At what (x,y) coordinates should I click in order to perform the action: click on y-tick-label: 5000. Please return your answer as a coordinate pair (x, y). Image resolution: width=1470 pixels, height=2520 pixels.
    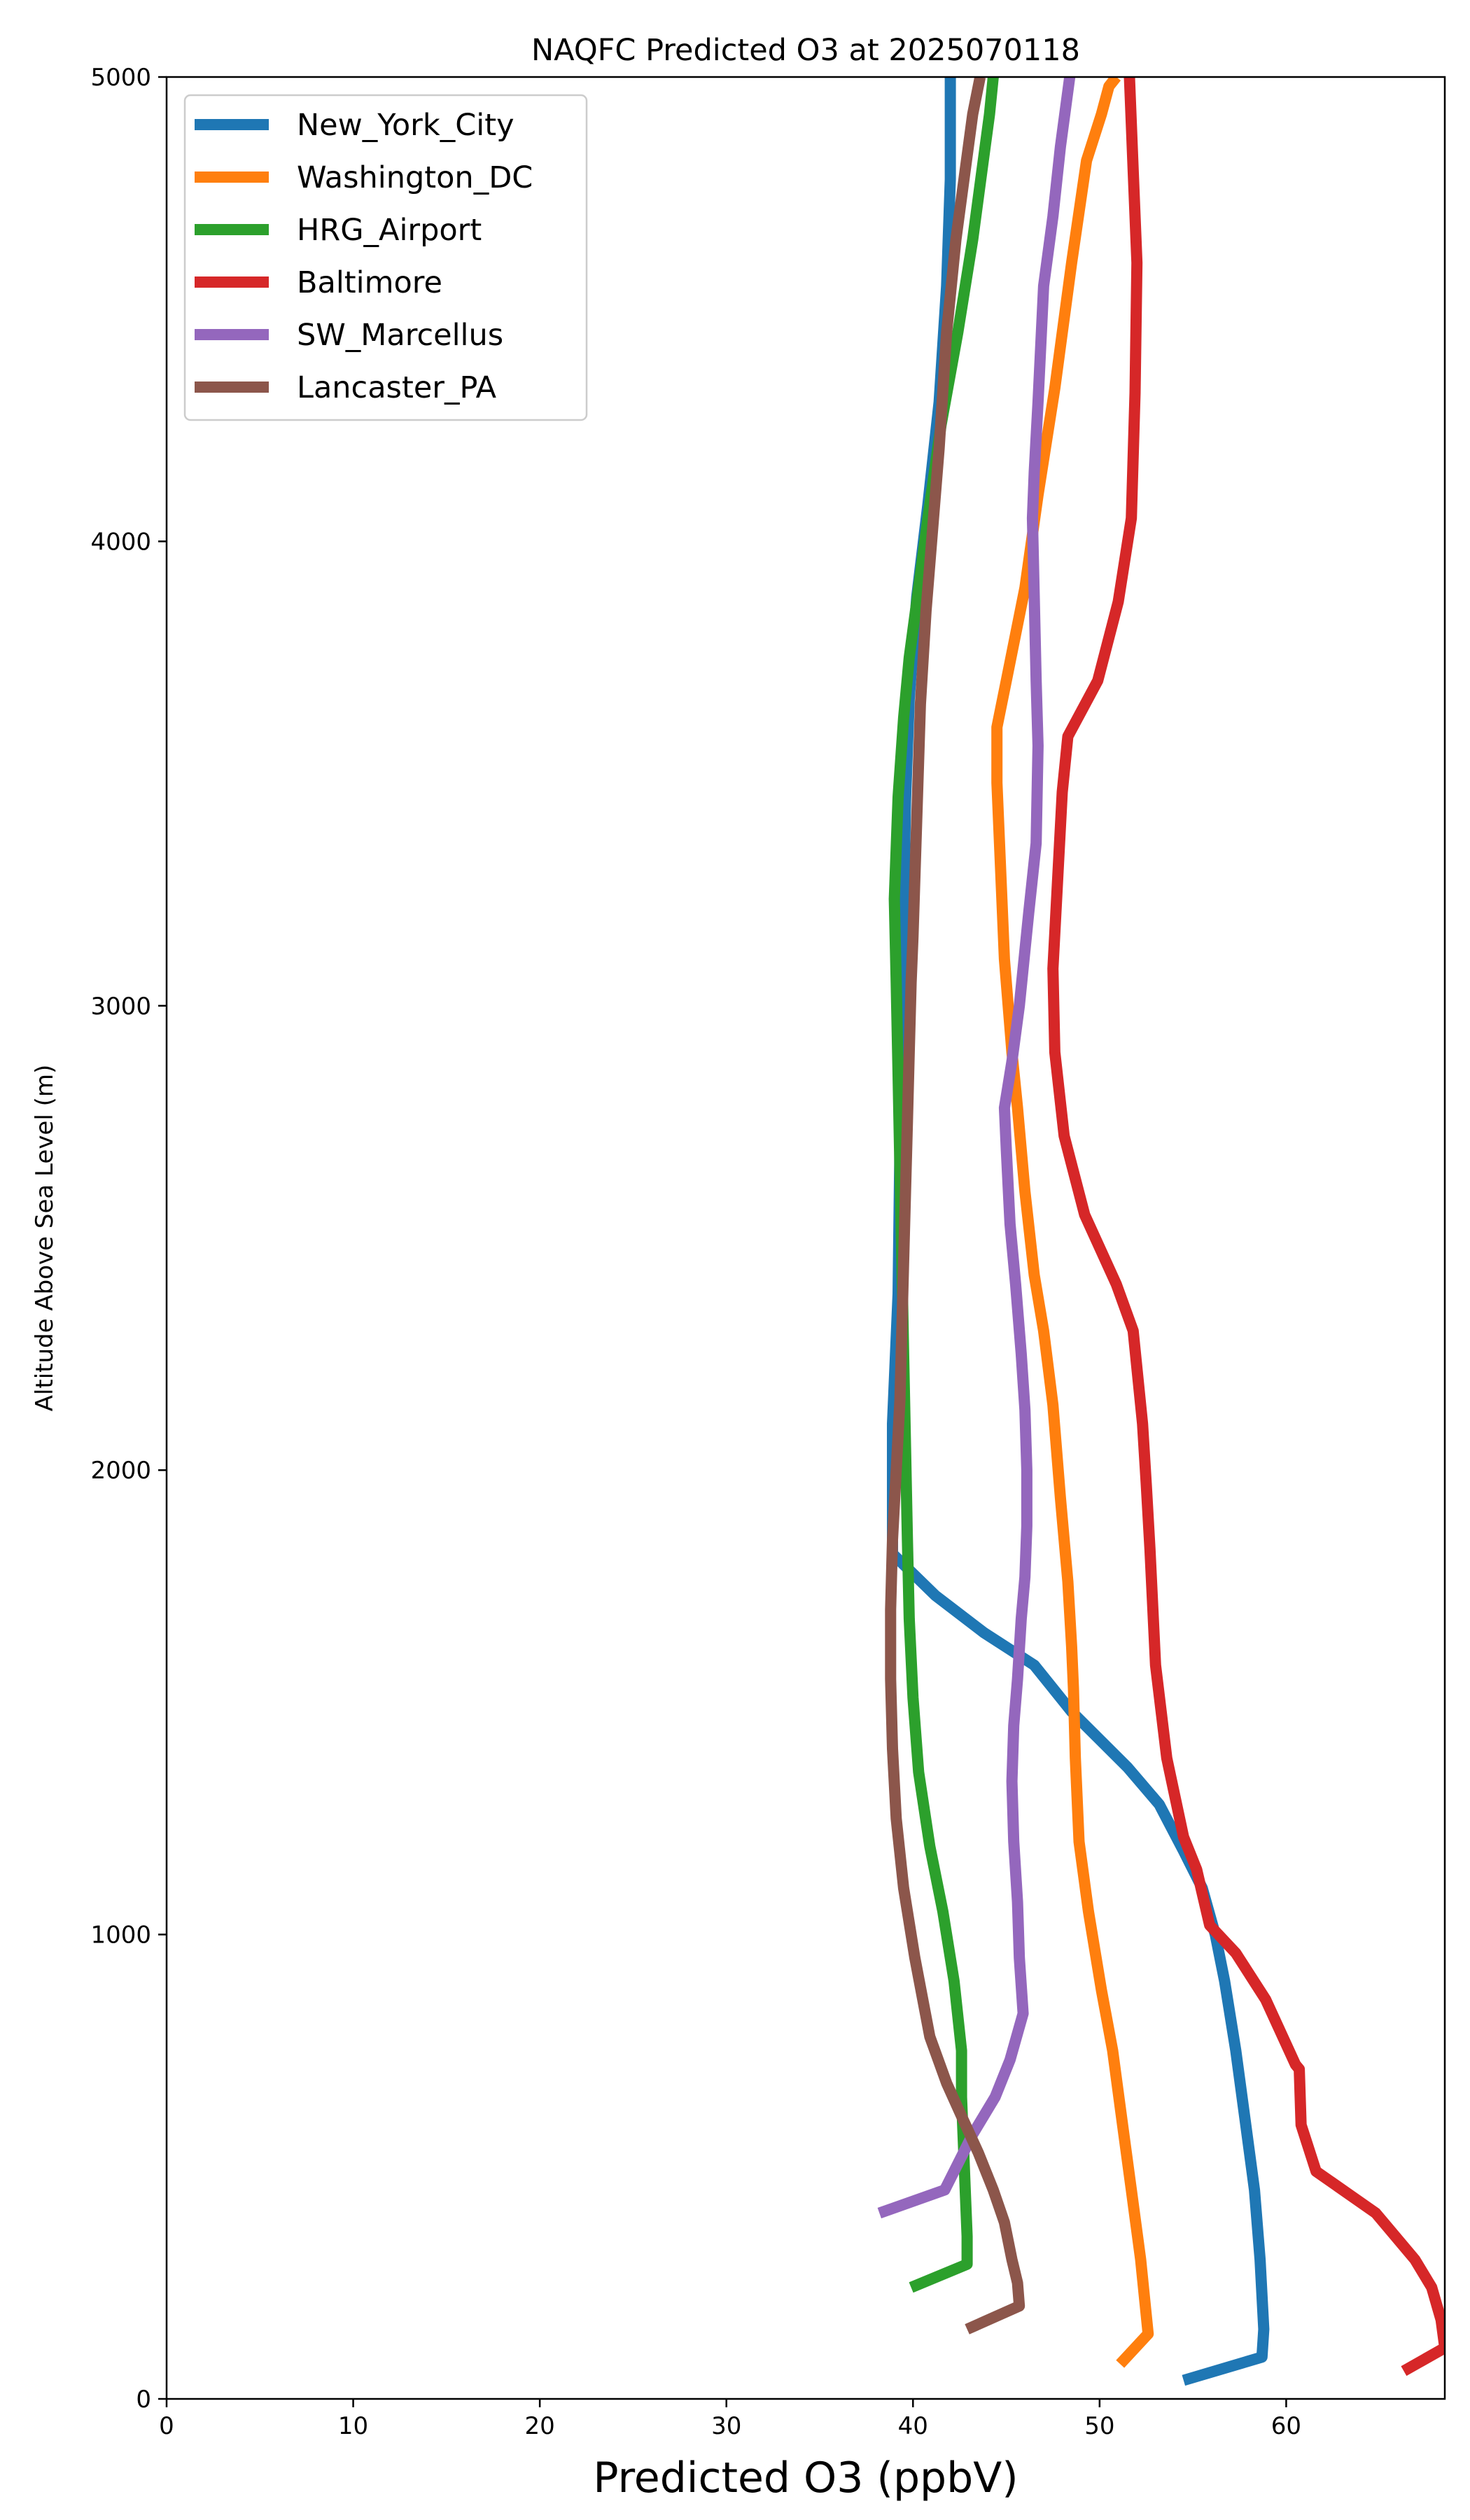
    Looking at the image, I should click on (120, 78).